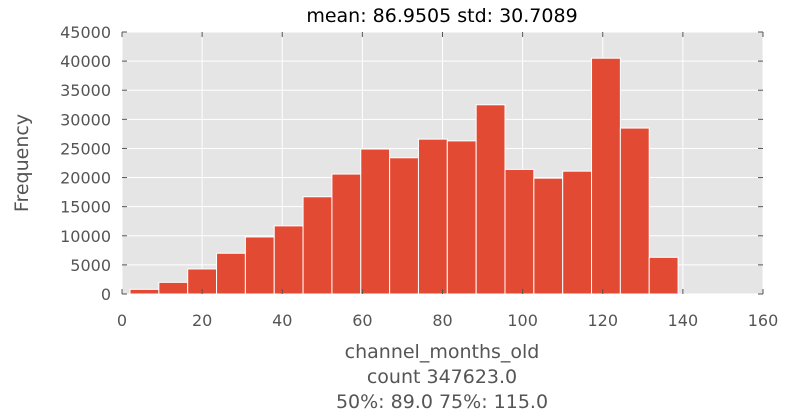 The image size is (800, 418). What do you see at coordinates (85, 61) in the screenshot?
I see `y-tick-label: 40000` at bounding box center [85, 61].